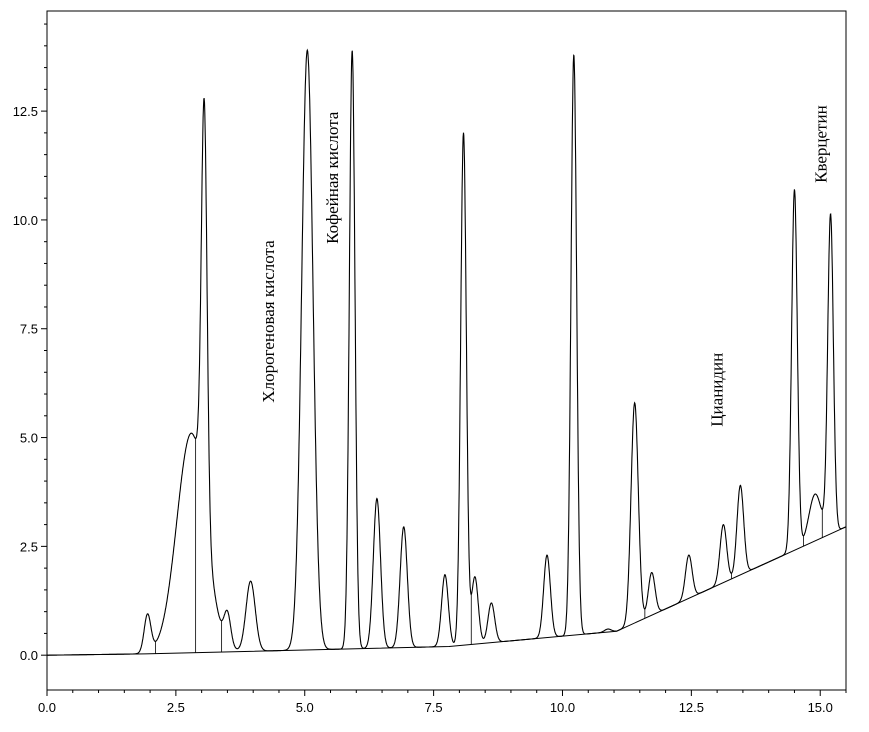 The image size is (869, 732). What do you see at coordinates (176, 707) in the screenshot?
I see `x-tick-label: 2.5` at bounding box center [176, 707].